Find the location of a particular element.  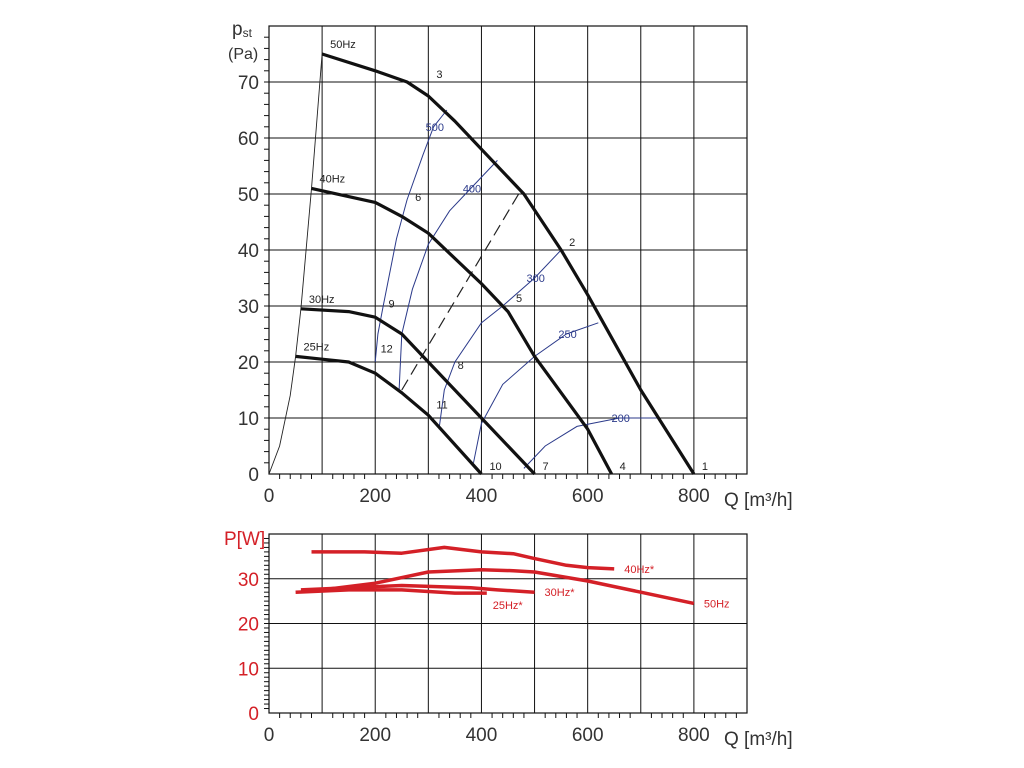

series-label: 30Hz is located at coordinates (322, 300).